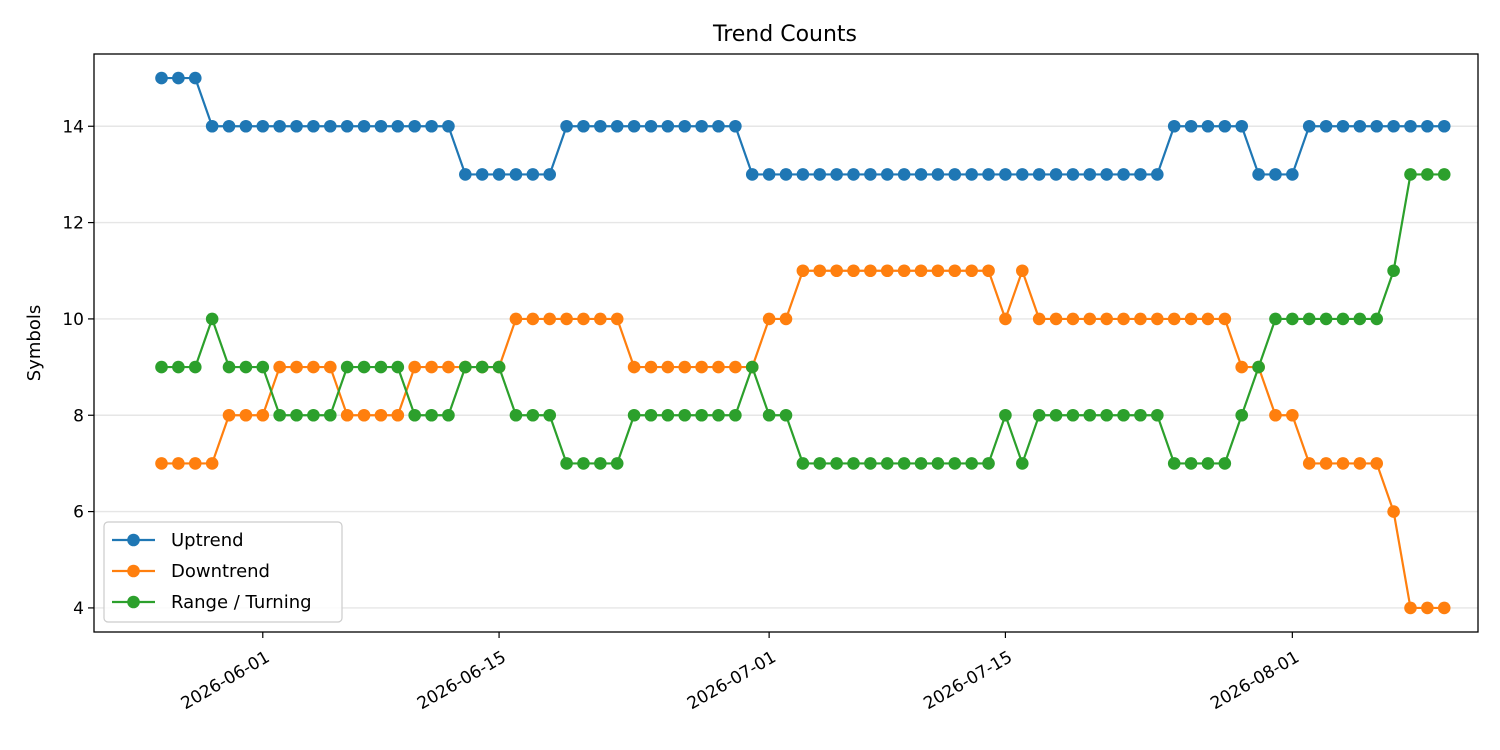 This screenshot has height=750, width=1500. What do you see at coordinates (462, 680) in the screenshot?
I see `x-tick-label: 2026-06-15` at bounding box center [462, 680].